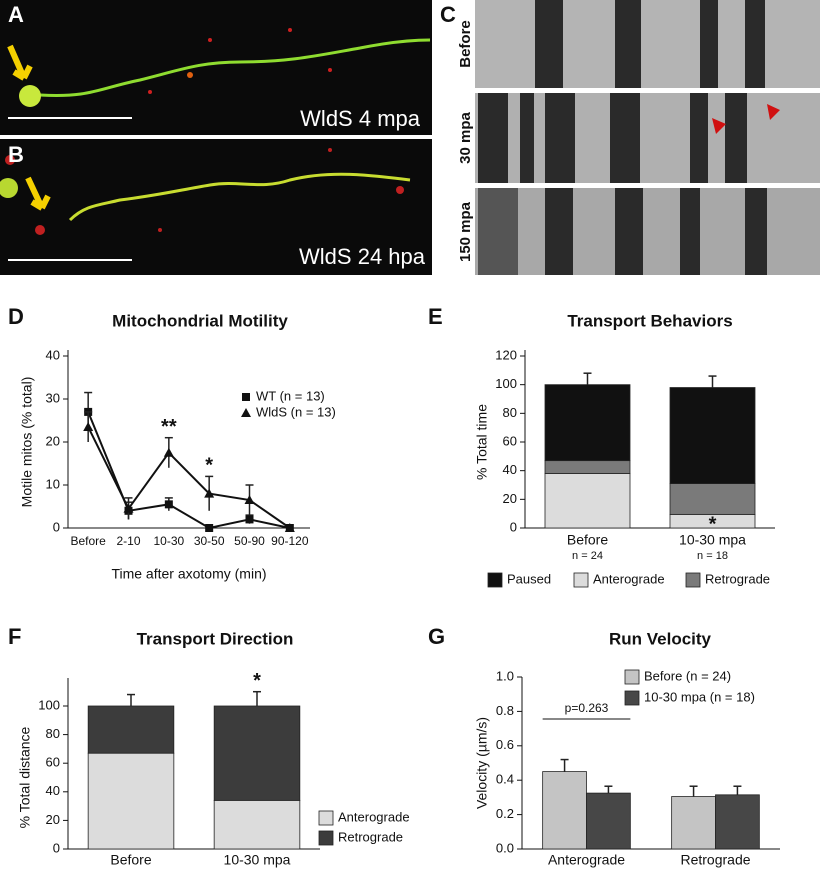  I want to click on axon, so click(235, 68).